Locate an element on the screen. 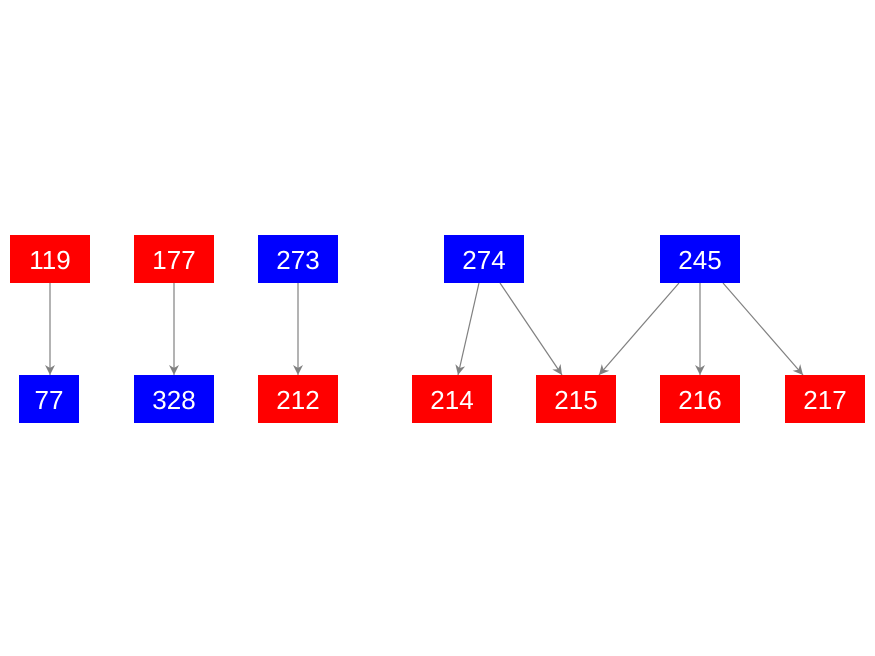  node-label: 214 is located at coordinates (451, 400).